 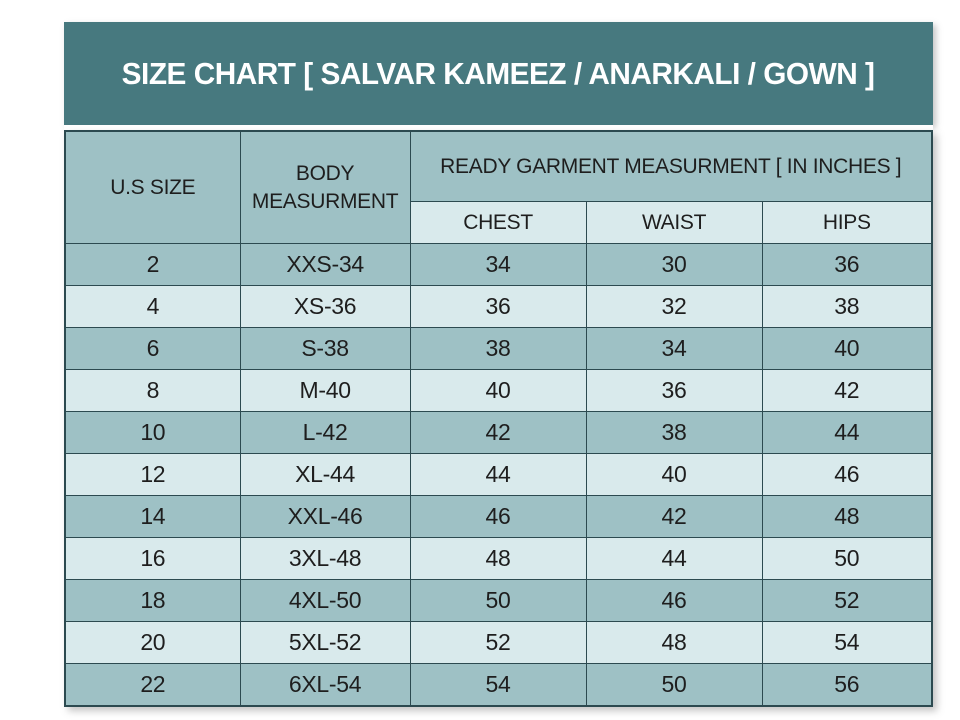 What do you see at coordinates (674, 390) in the screenshot?
I see `cell-waist: 36` at bounding box center [674, 390].